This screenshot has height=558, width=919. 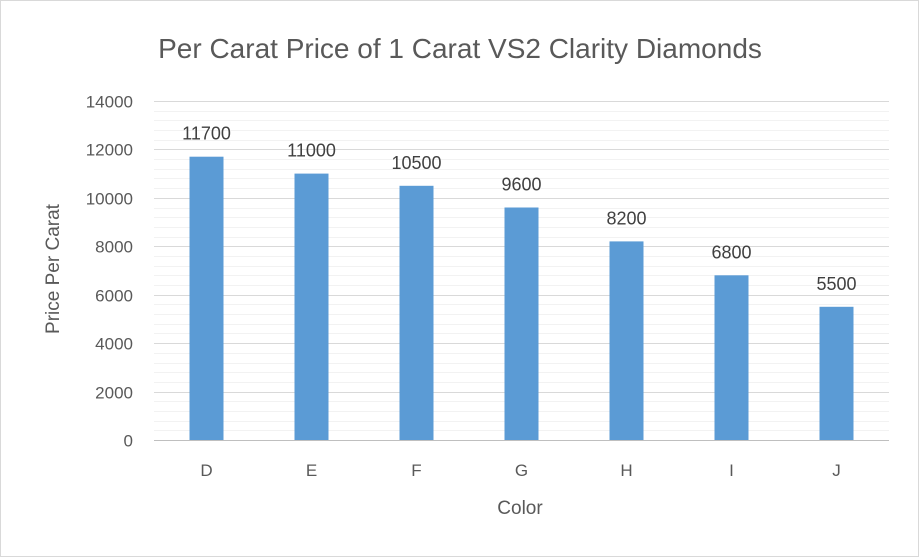 What do you see at coordinates (836, 284) in the screenshot?
I see `data-label-J: 5500` at bounding box center [836, 284].